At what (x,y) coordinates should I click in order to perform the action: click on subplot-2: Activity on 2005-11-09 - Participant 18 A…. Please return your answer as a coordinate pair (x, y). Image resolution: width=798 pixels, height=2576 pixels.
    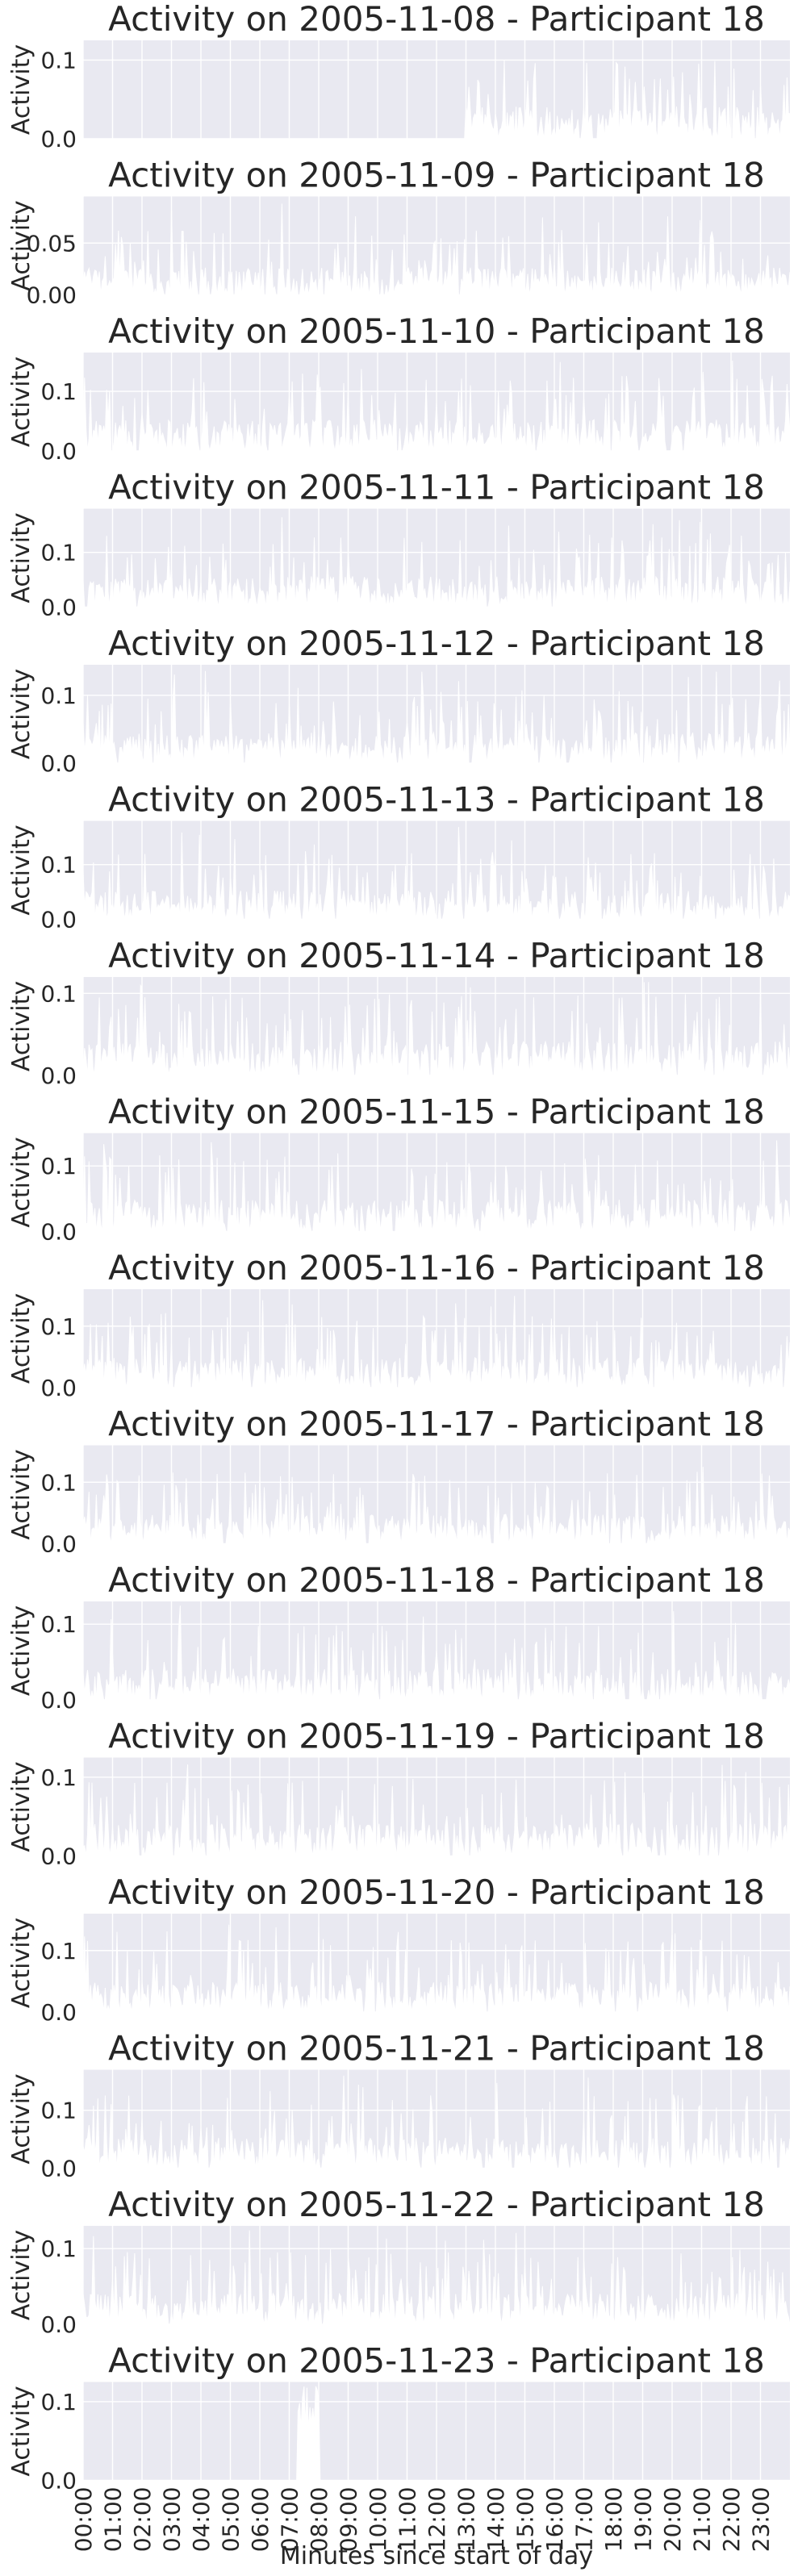
    Looking at the image, I should click on (399, 232).